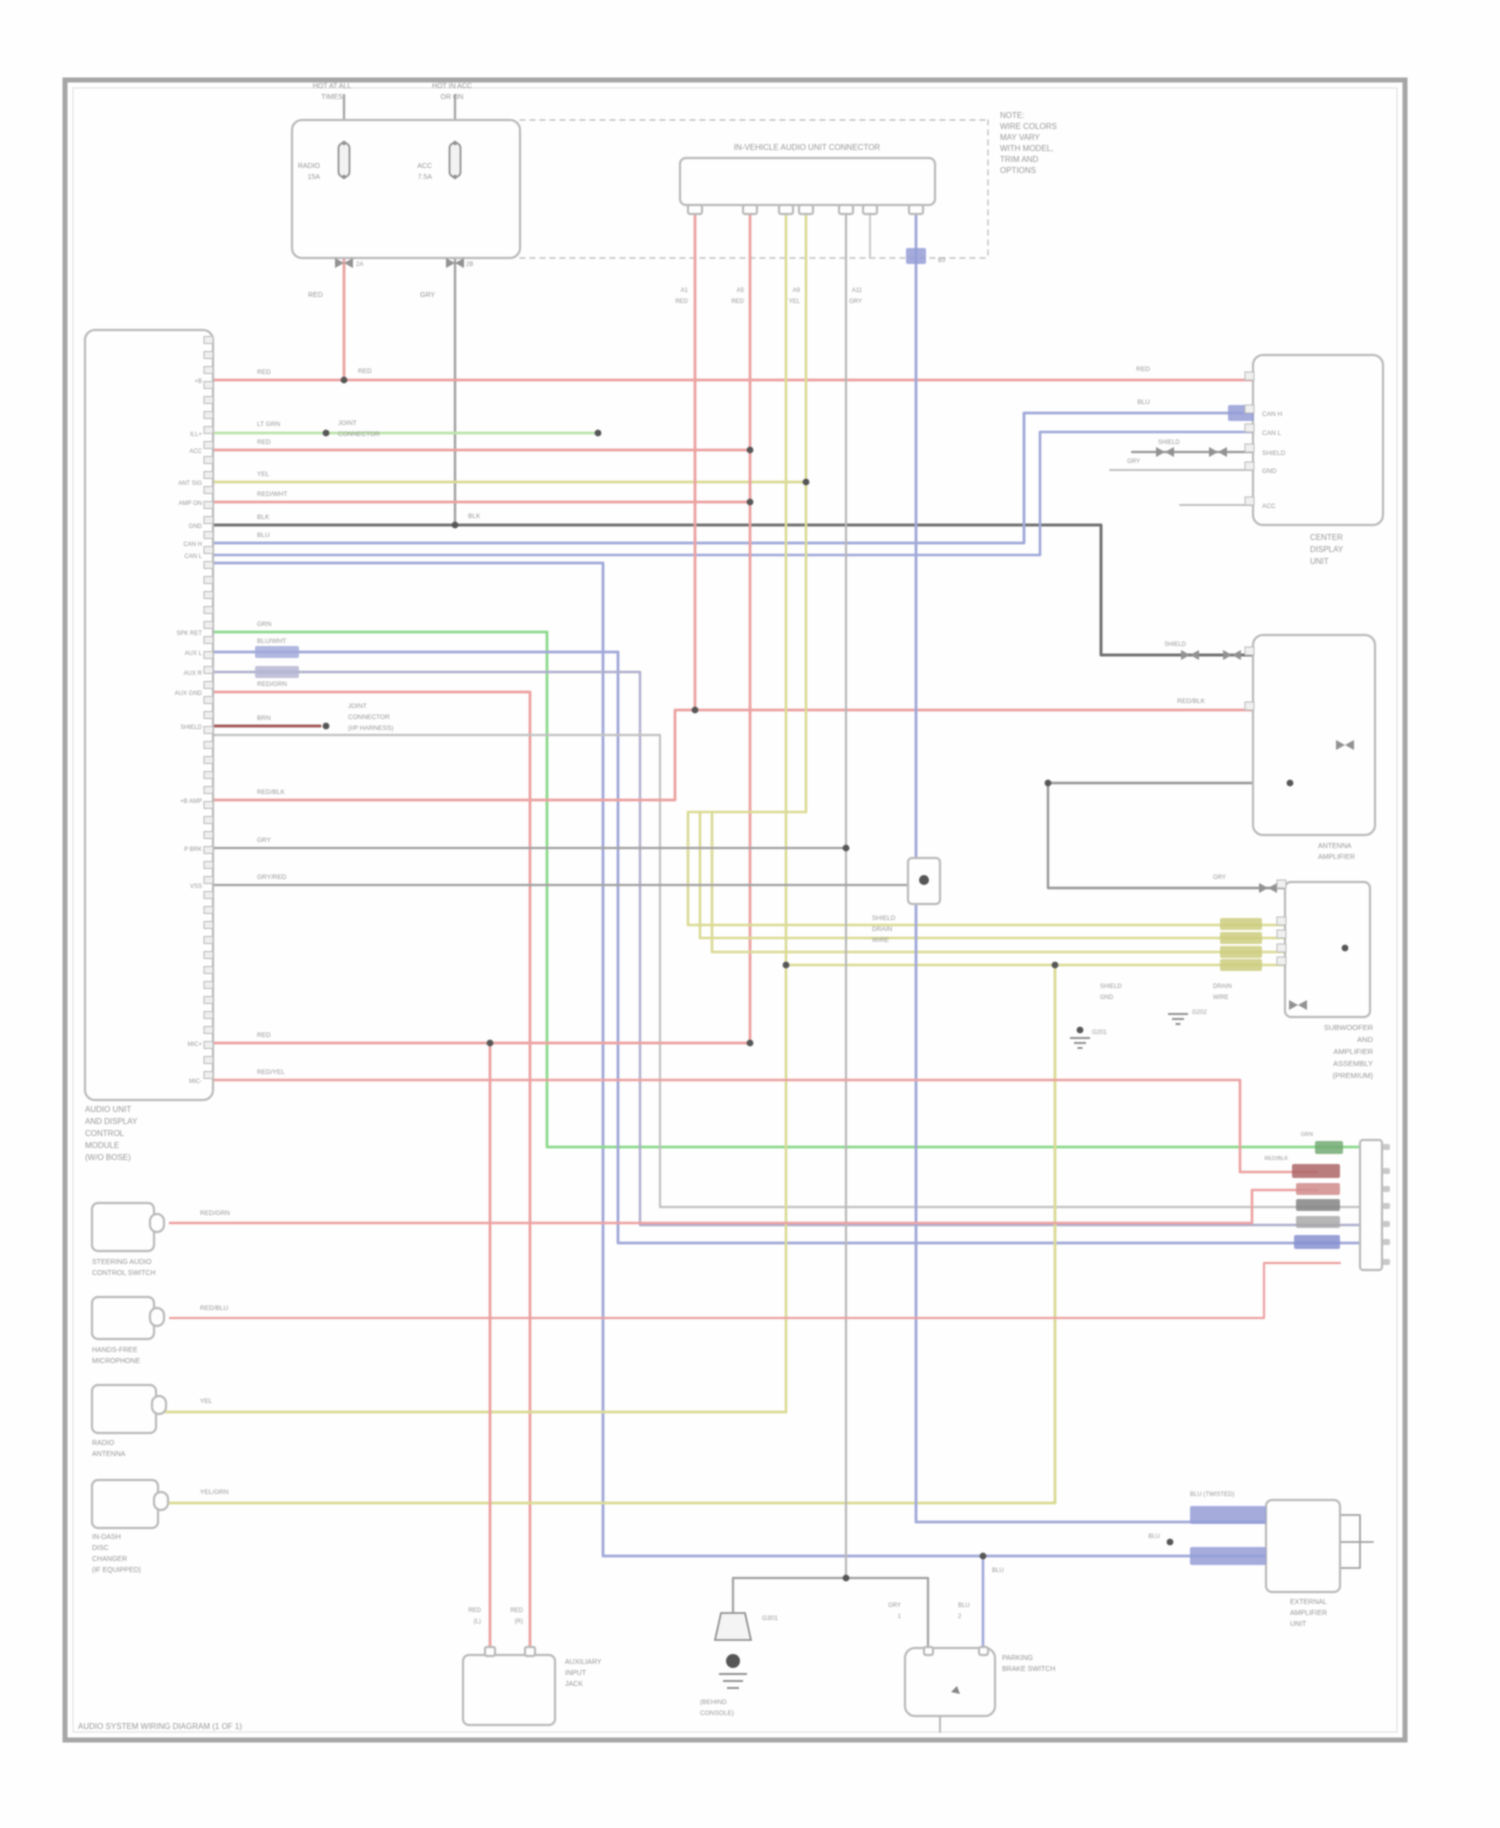 This screenshot has width=1500, height=1828. What do you see at coordinates (1028, 126) in the screenshot?
I see `wire-label: WIRE COLORS` at bounding box center [1028, 126].